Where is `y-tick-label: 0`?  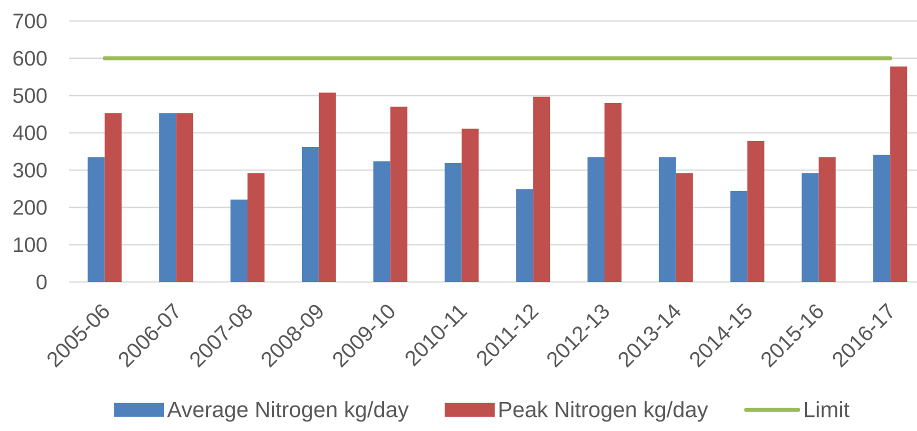 y-tick-label: 0 is located at coordinates (41, 282).